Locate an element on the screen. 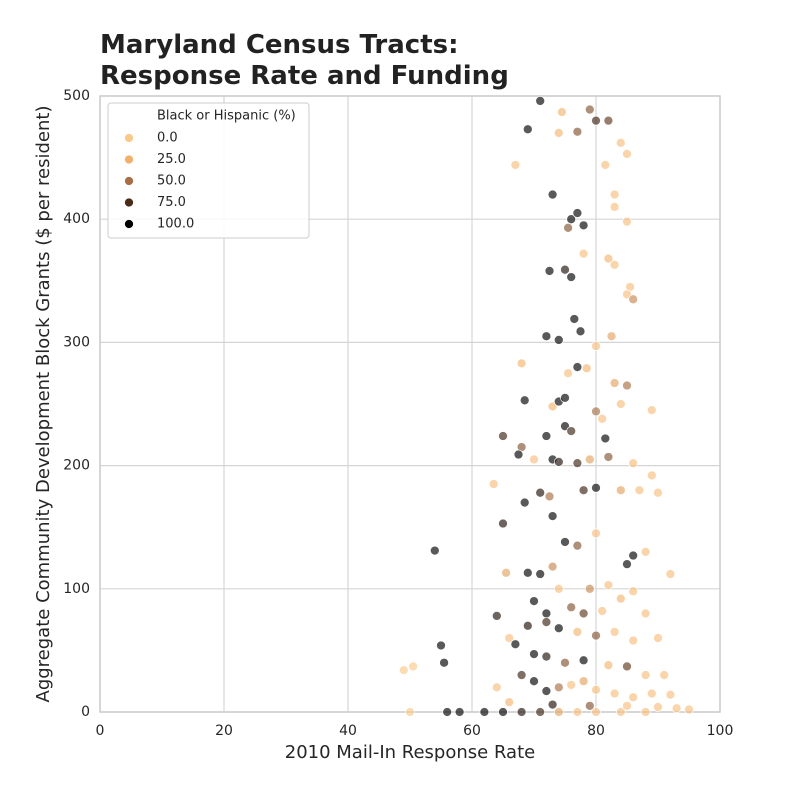 This screenshot has height=800, width=800. y-tick-label: 0 is located at coordinates (85, 712).